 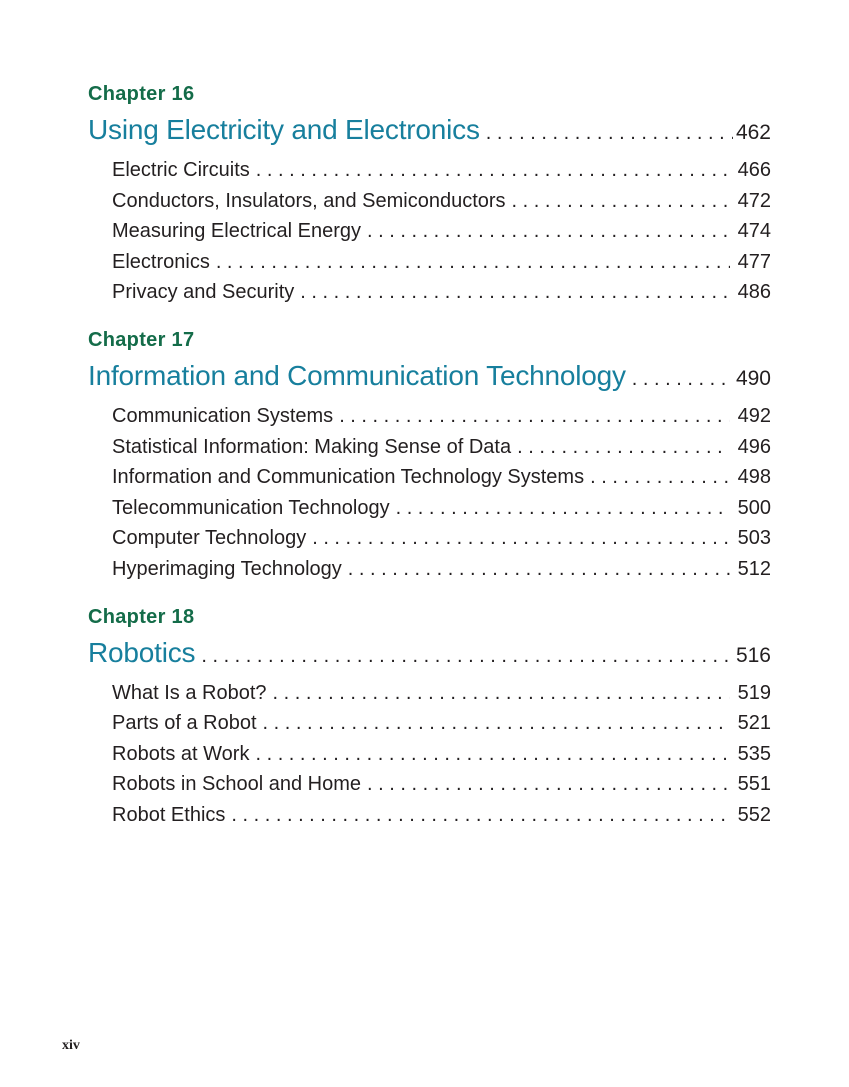 I want to click on entry-title: Robot Ethics, so click(x=169, y=814).